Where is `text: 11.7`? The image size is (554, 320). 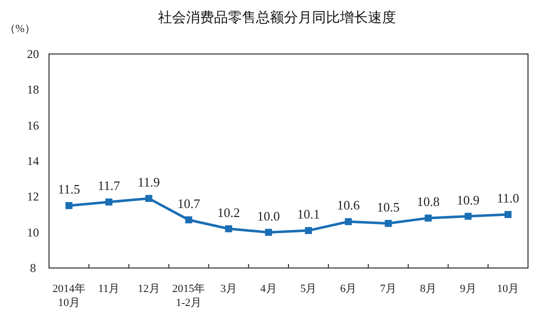
text: 11.7 is located at coordinates (109, 186).